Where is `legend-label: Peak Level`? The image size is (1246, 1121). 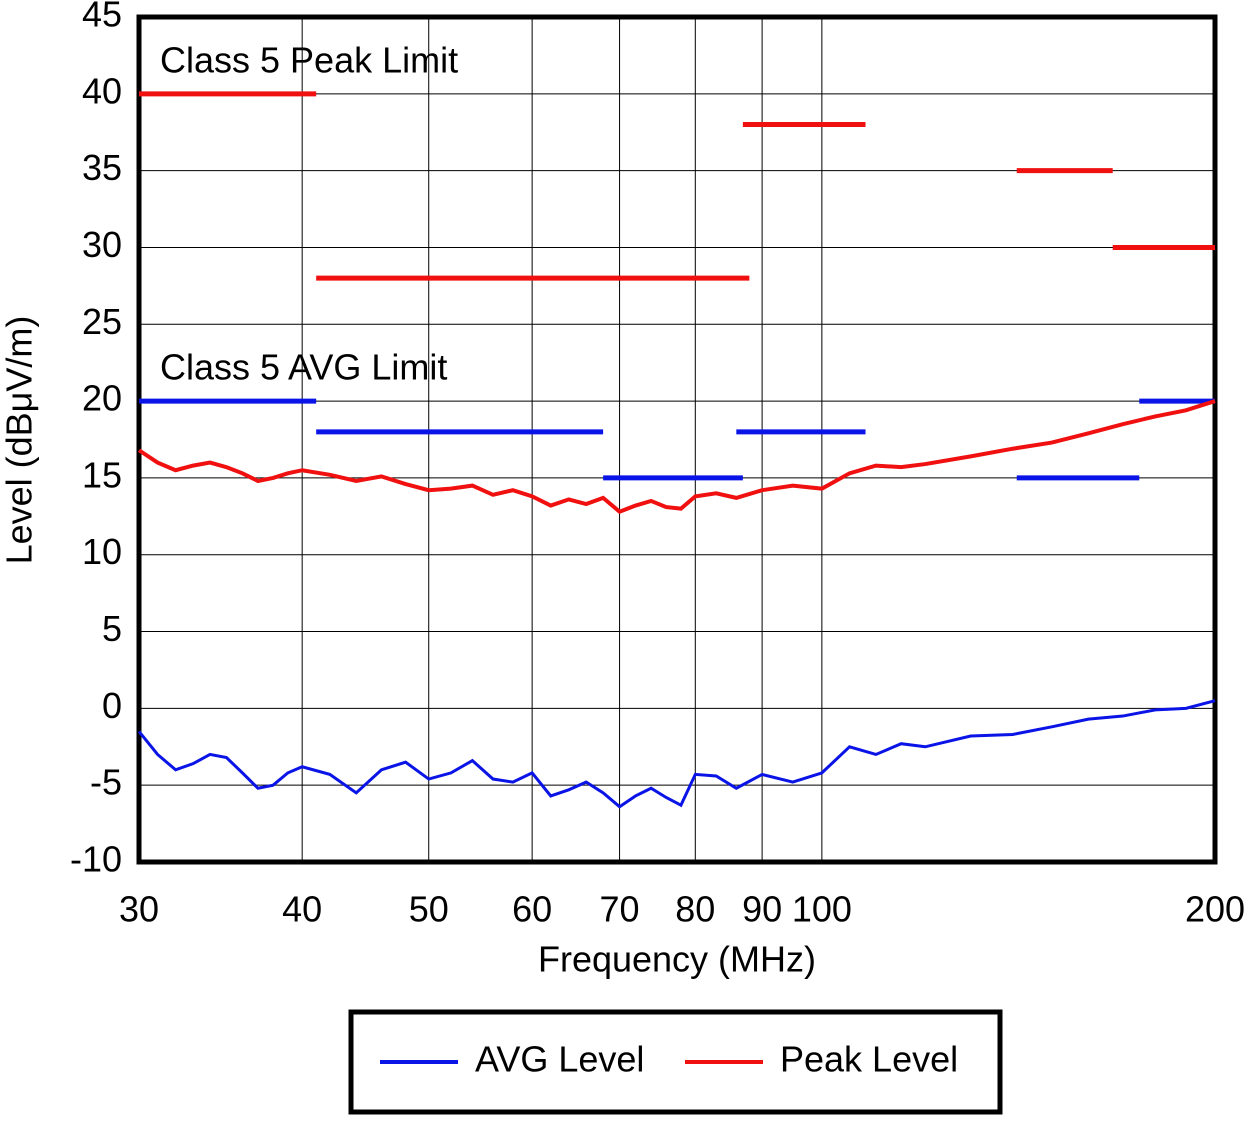 legend-label: Peak Level is located at coordinates (869, 1059).